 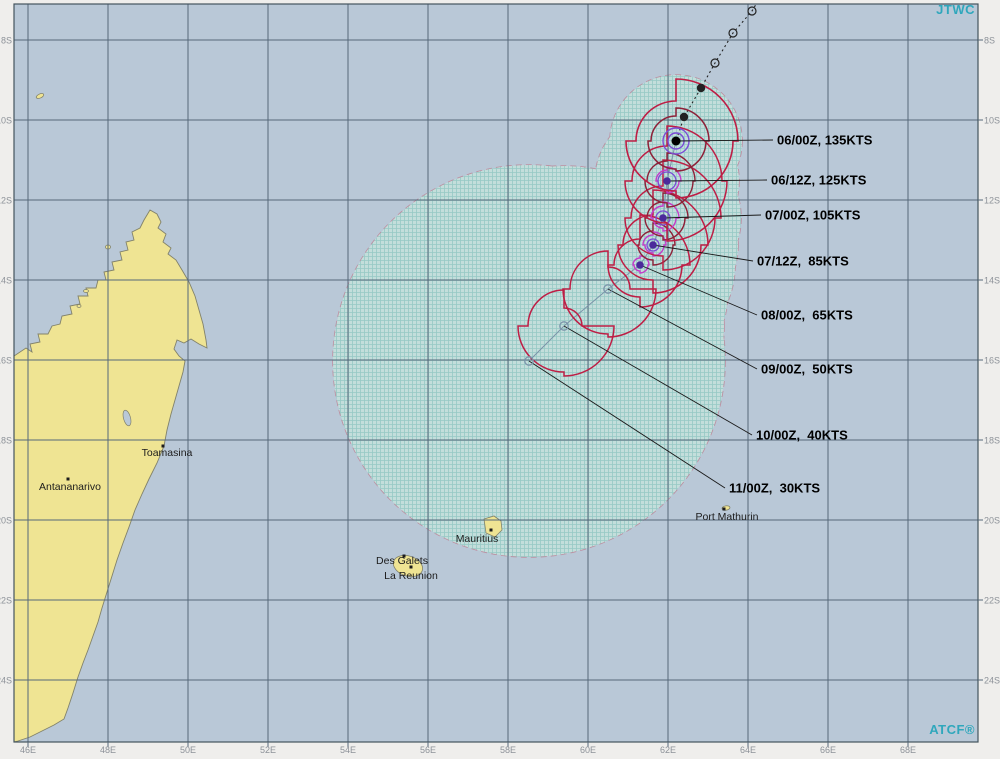 I want to click on lat-tick-label-left-8S: 8S, so click(x=6, y=41).